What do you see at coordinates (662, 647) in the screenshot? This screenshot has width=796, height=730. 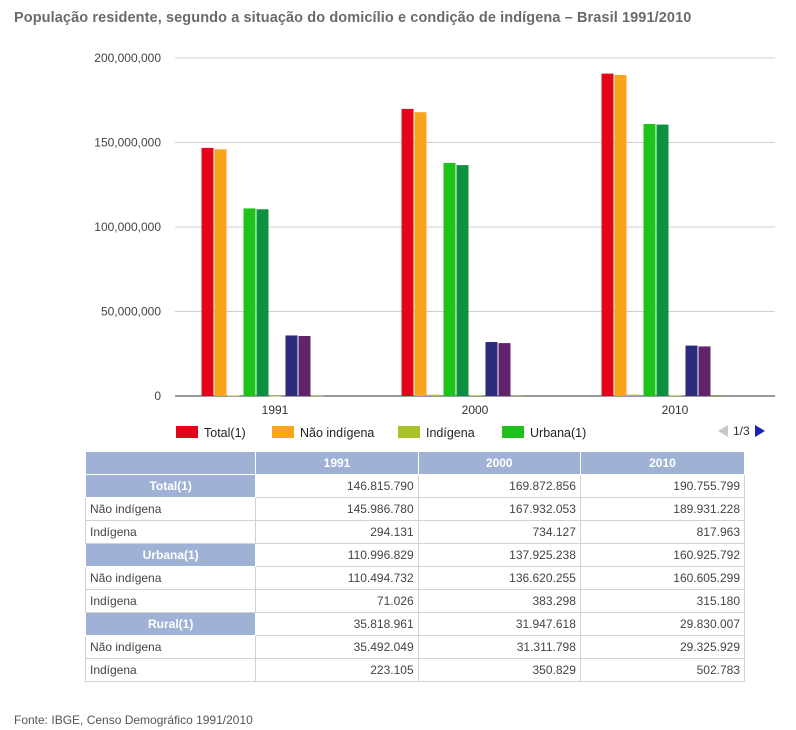 I see `table-cell: 29.325.929` at bounding box center [662, 647].